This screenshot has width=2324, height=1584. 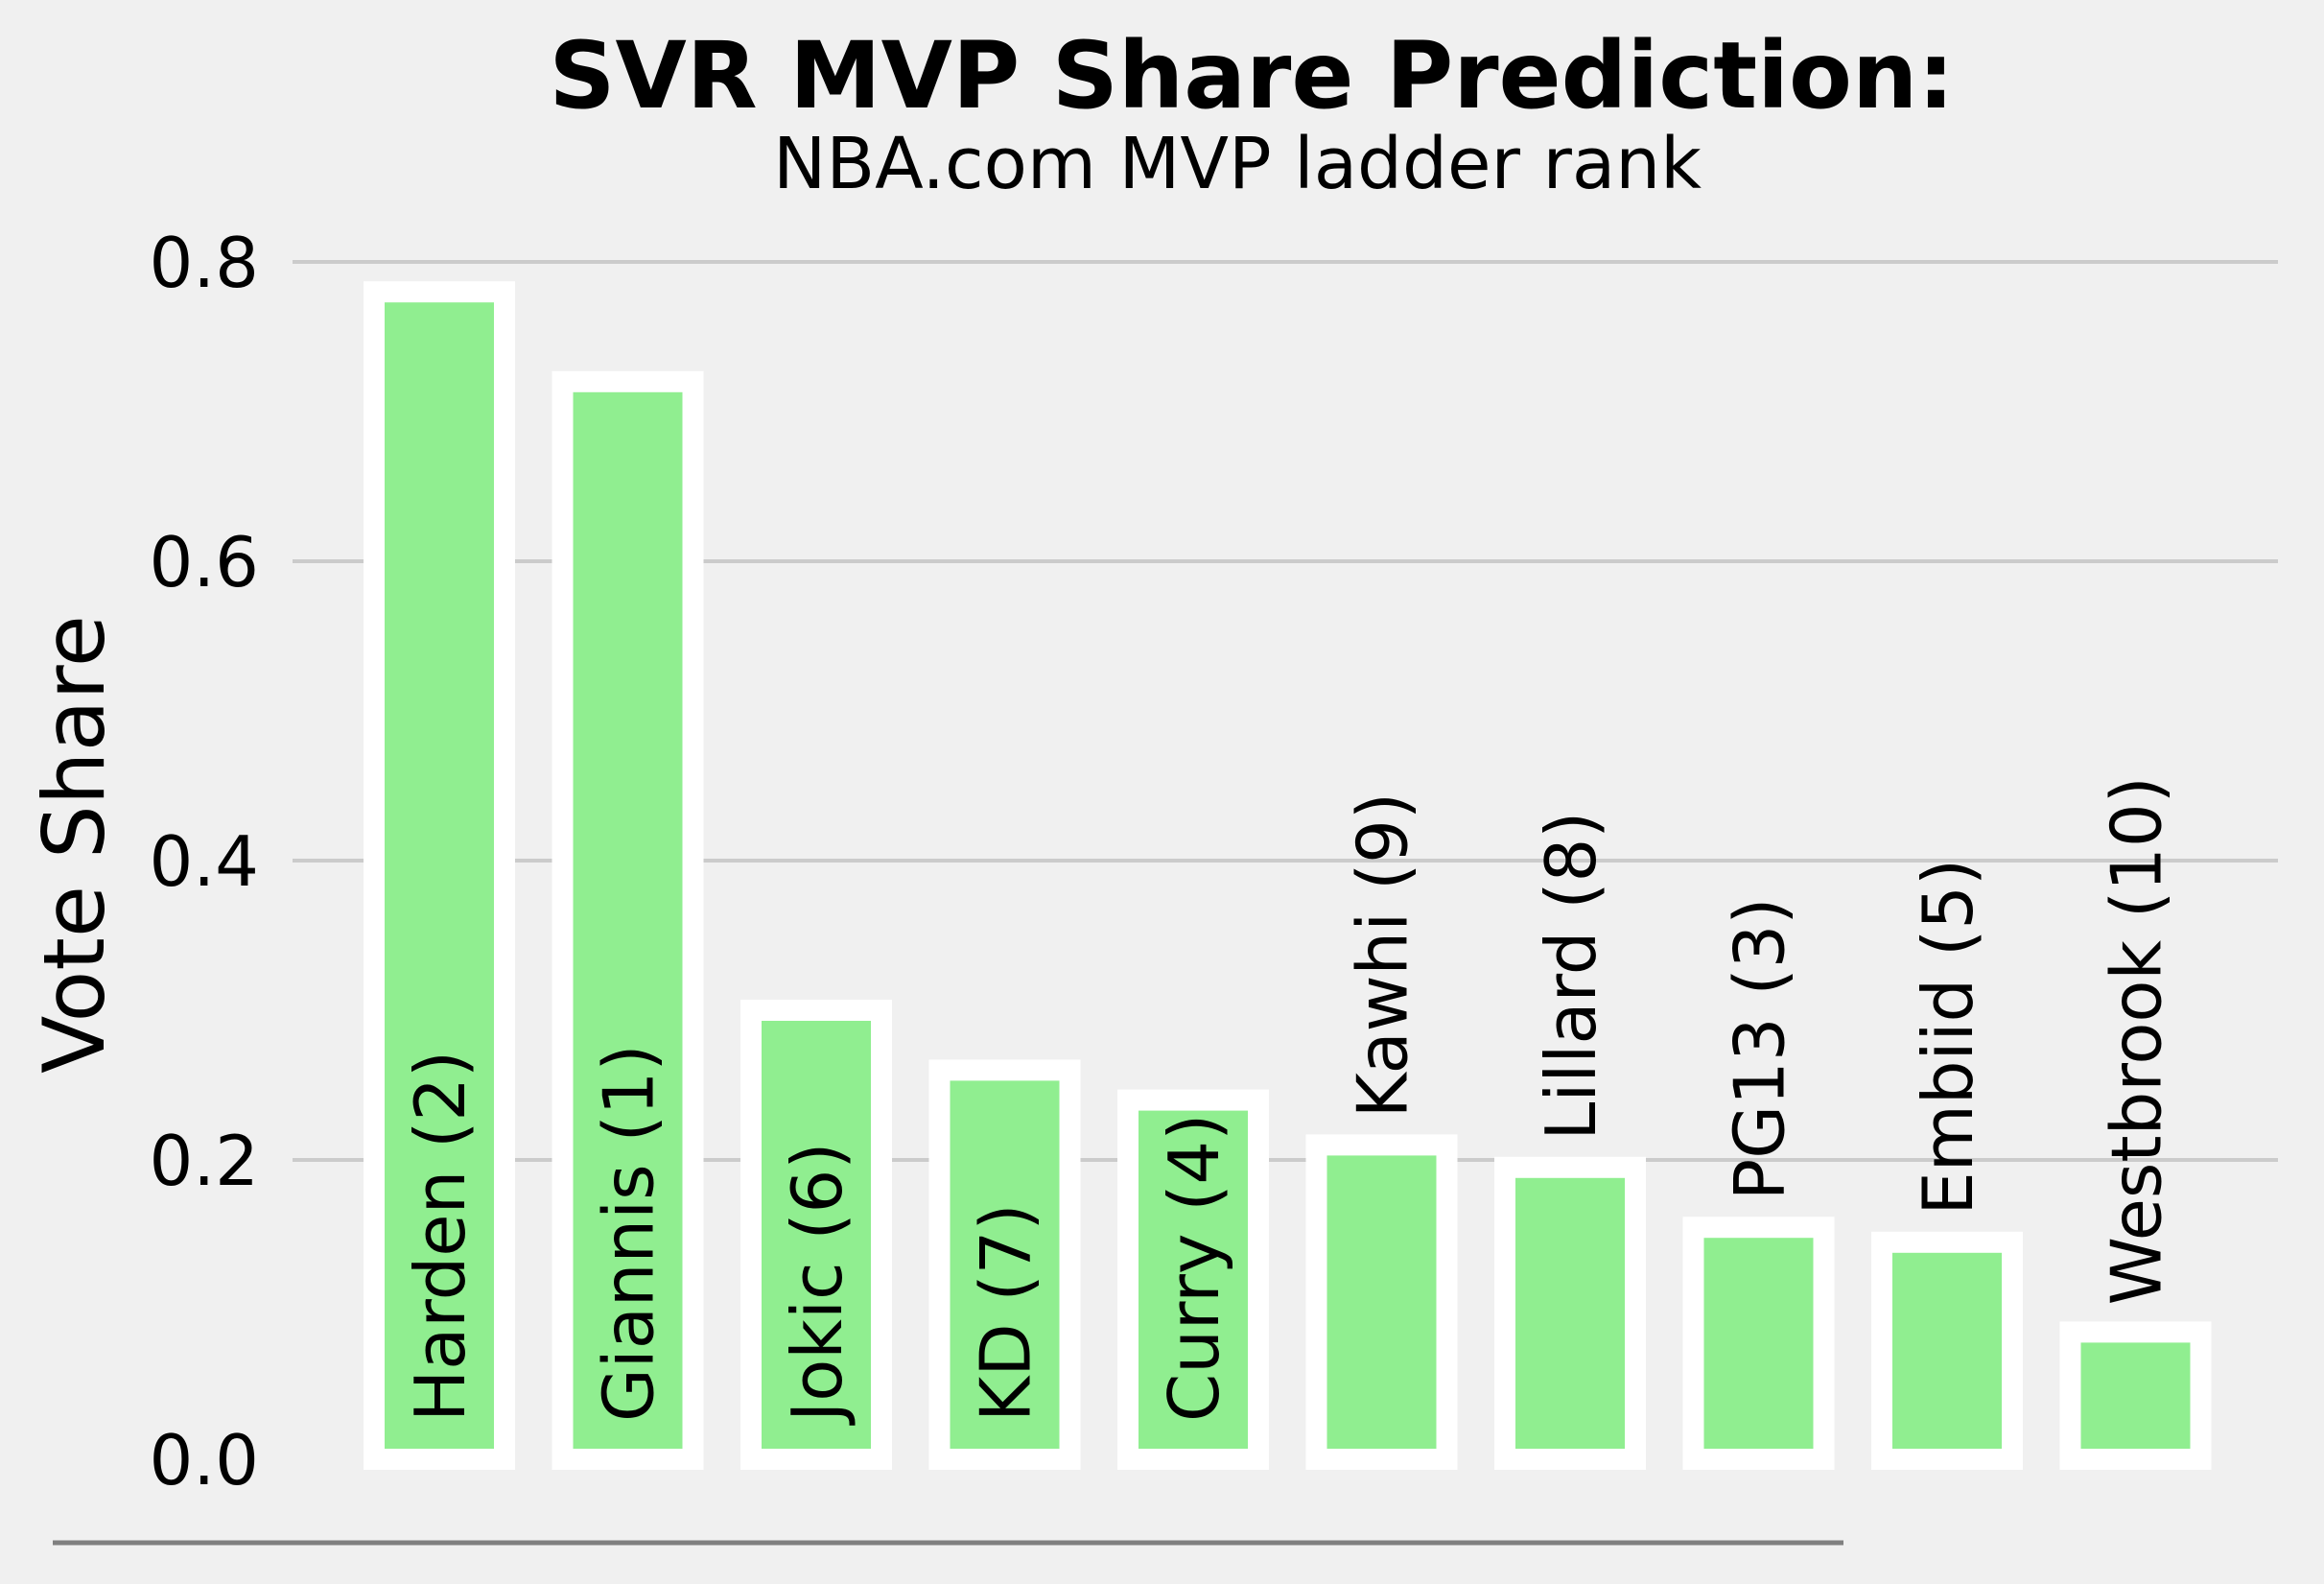 What do you see at coordinates (1760, 1049) in the screenshot?
I see `bar-label: PG13 (3)` at bounding box center [1760, 1049].